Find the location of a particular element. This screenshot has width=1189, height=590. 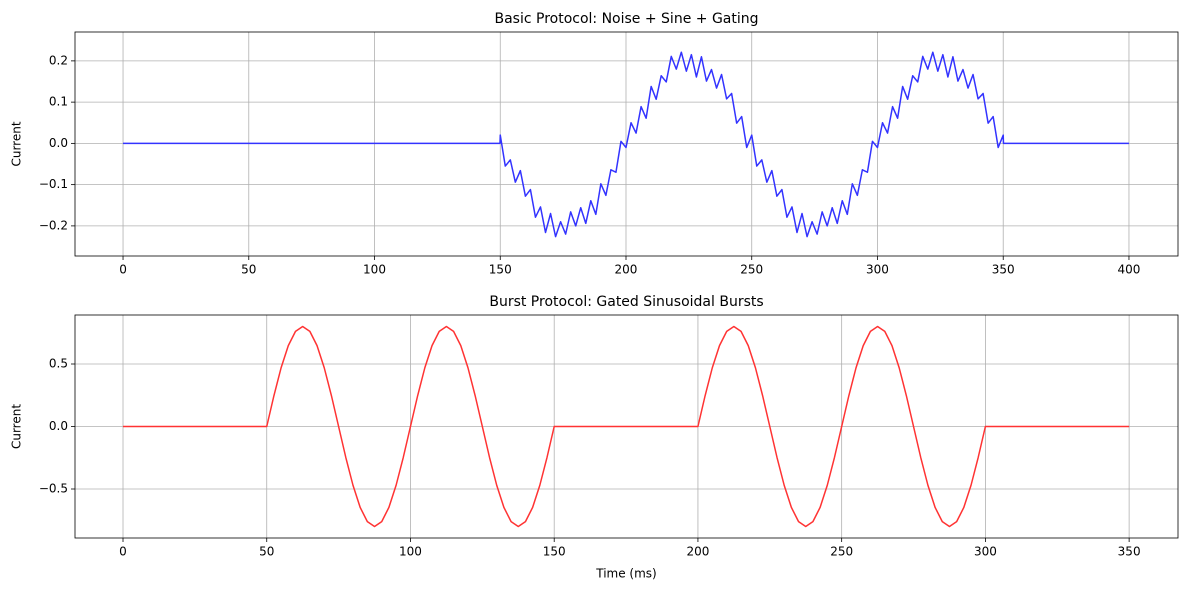

y-tick-label: −0.5 is located at coordinates (53, 489).